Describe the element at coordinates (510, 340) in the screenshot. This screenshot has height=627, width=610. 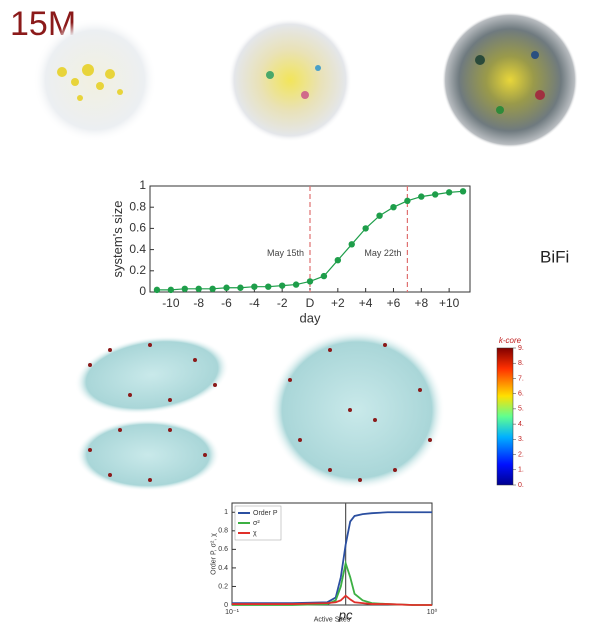
I see `colorbar-title: k-core` at that location.